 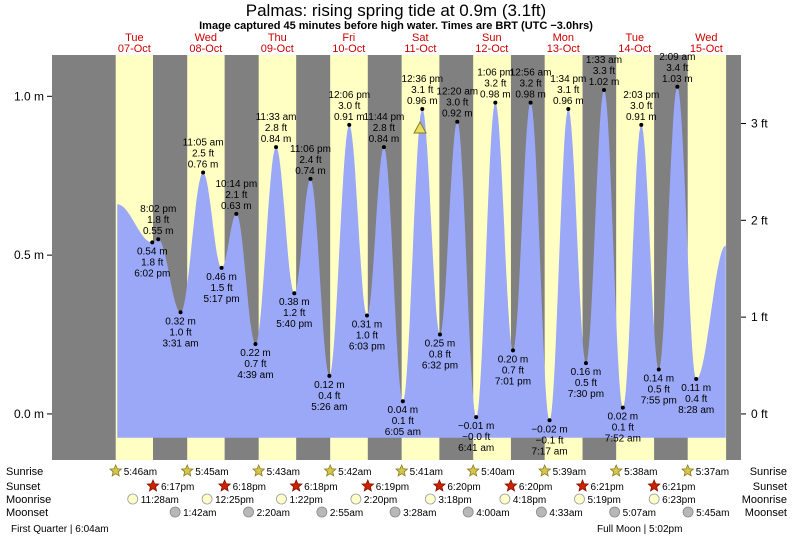 What do you see at coordinates (329, 407) in the screenshot?
I see `extreme-time-label: 5:26 am` at bounding box center [329, 407].